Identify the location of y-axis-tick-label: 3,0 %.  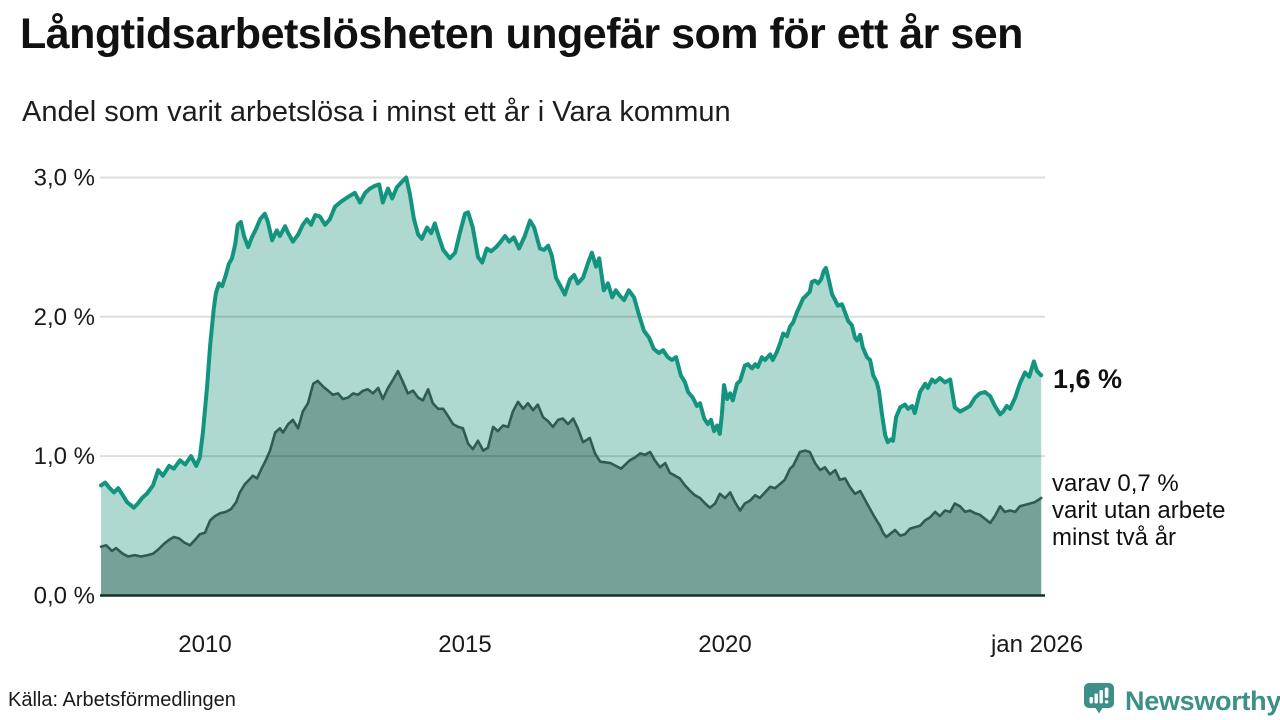
(64, 178).